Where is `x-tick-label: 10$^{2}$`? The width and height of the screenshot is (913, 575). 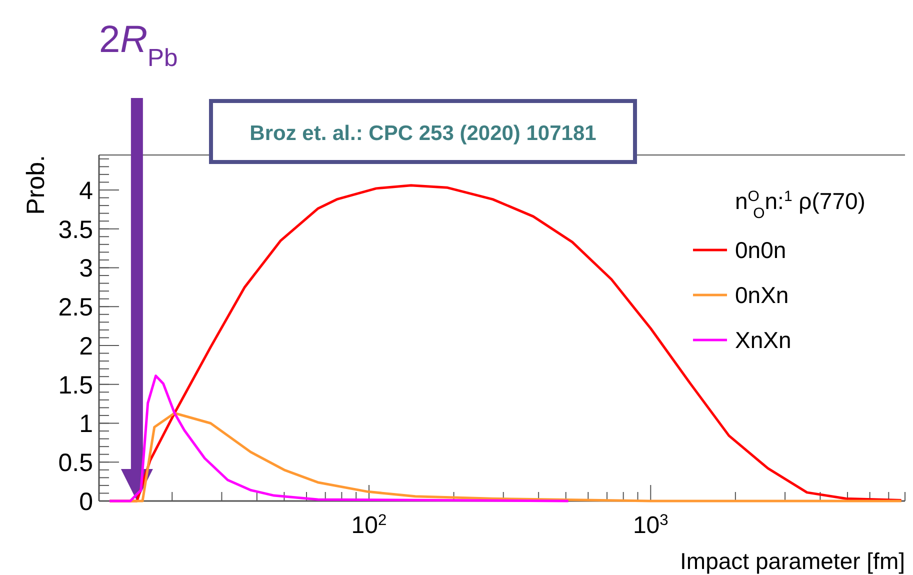
x-tick-label: 10$^{2}$ is located at coordinates (369, 525).